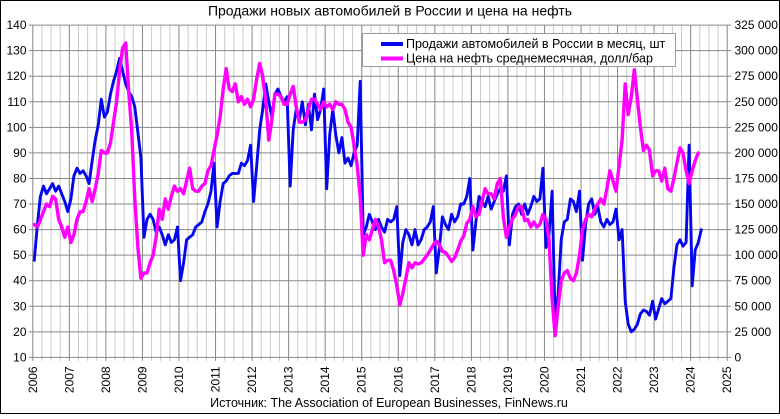 The height and width of the screenshot is (419, 780). I want to click on svg-text: 125 000, so click(757, 230).